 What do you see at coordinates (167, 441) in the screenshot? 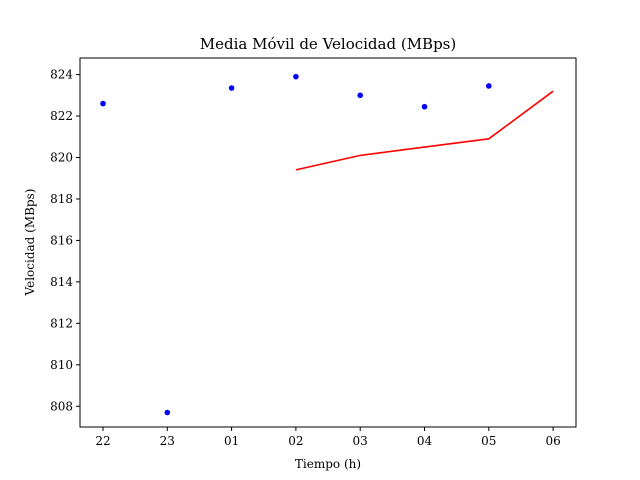
I see `x-tick-label: 23` at bounding box center [167, 441].